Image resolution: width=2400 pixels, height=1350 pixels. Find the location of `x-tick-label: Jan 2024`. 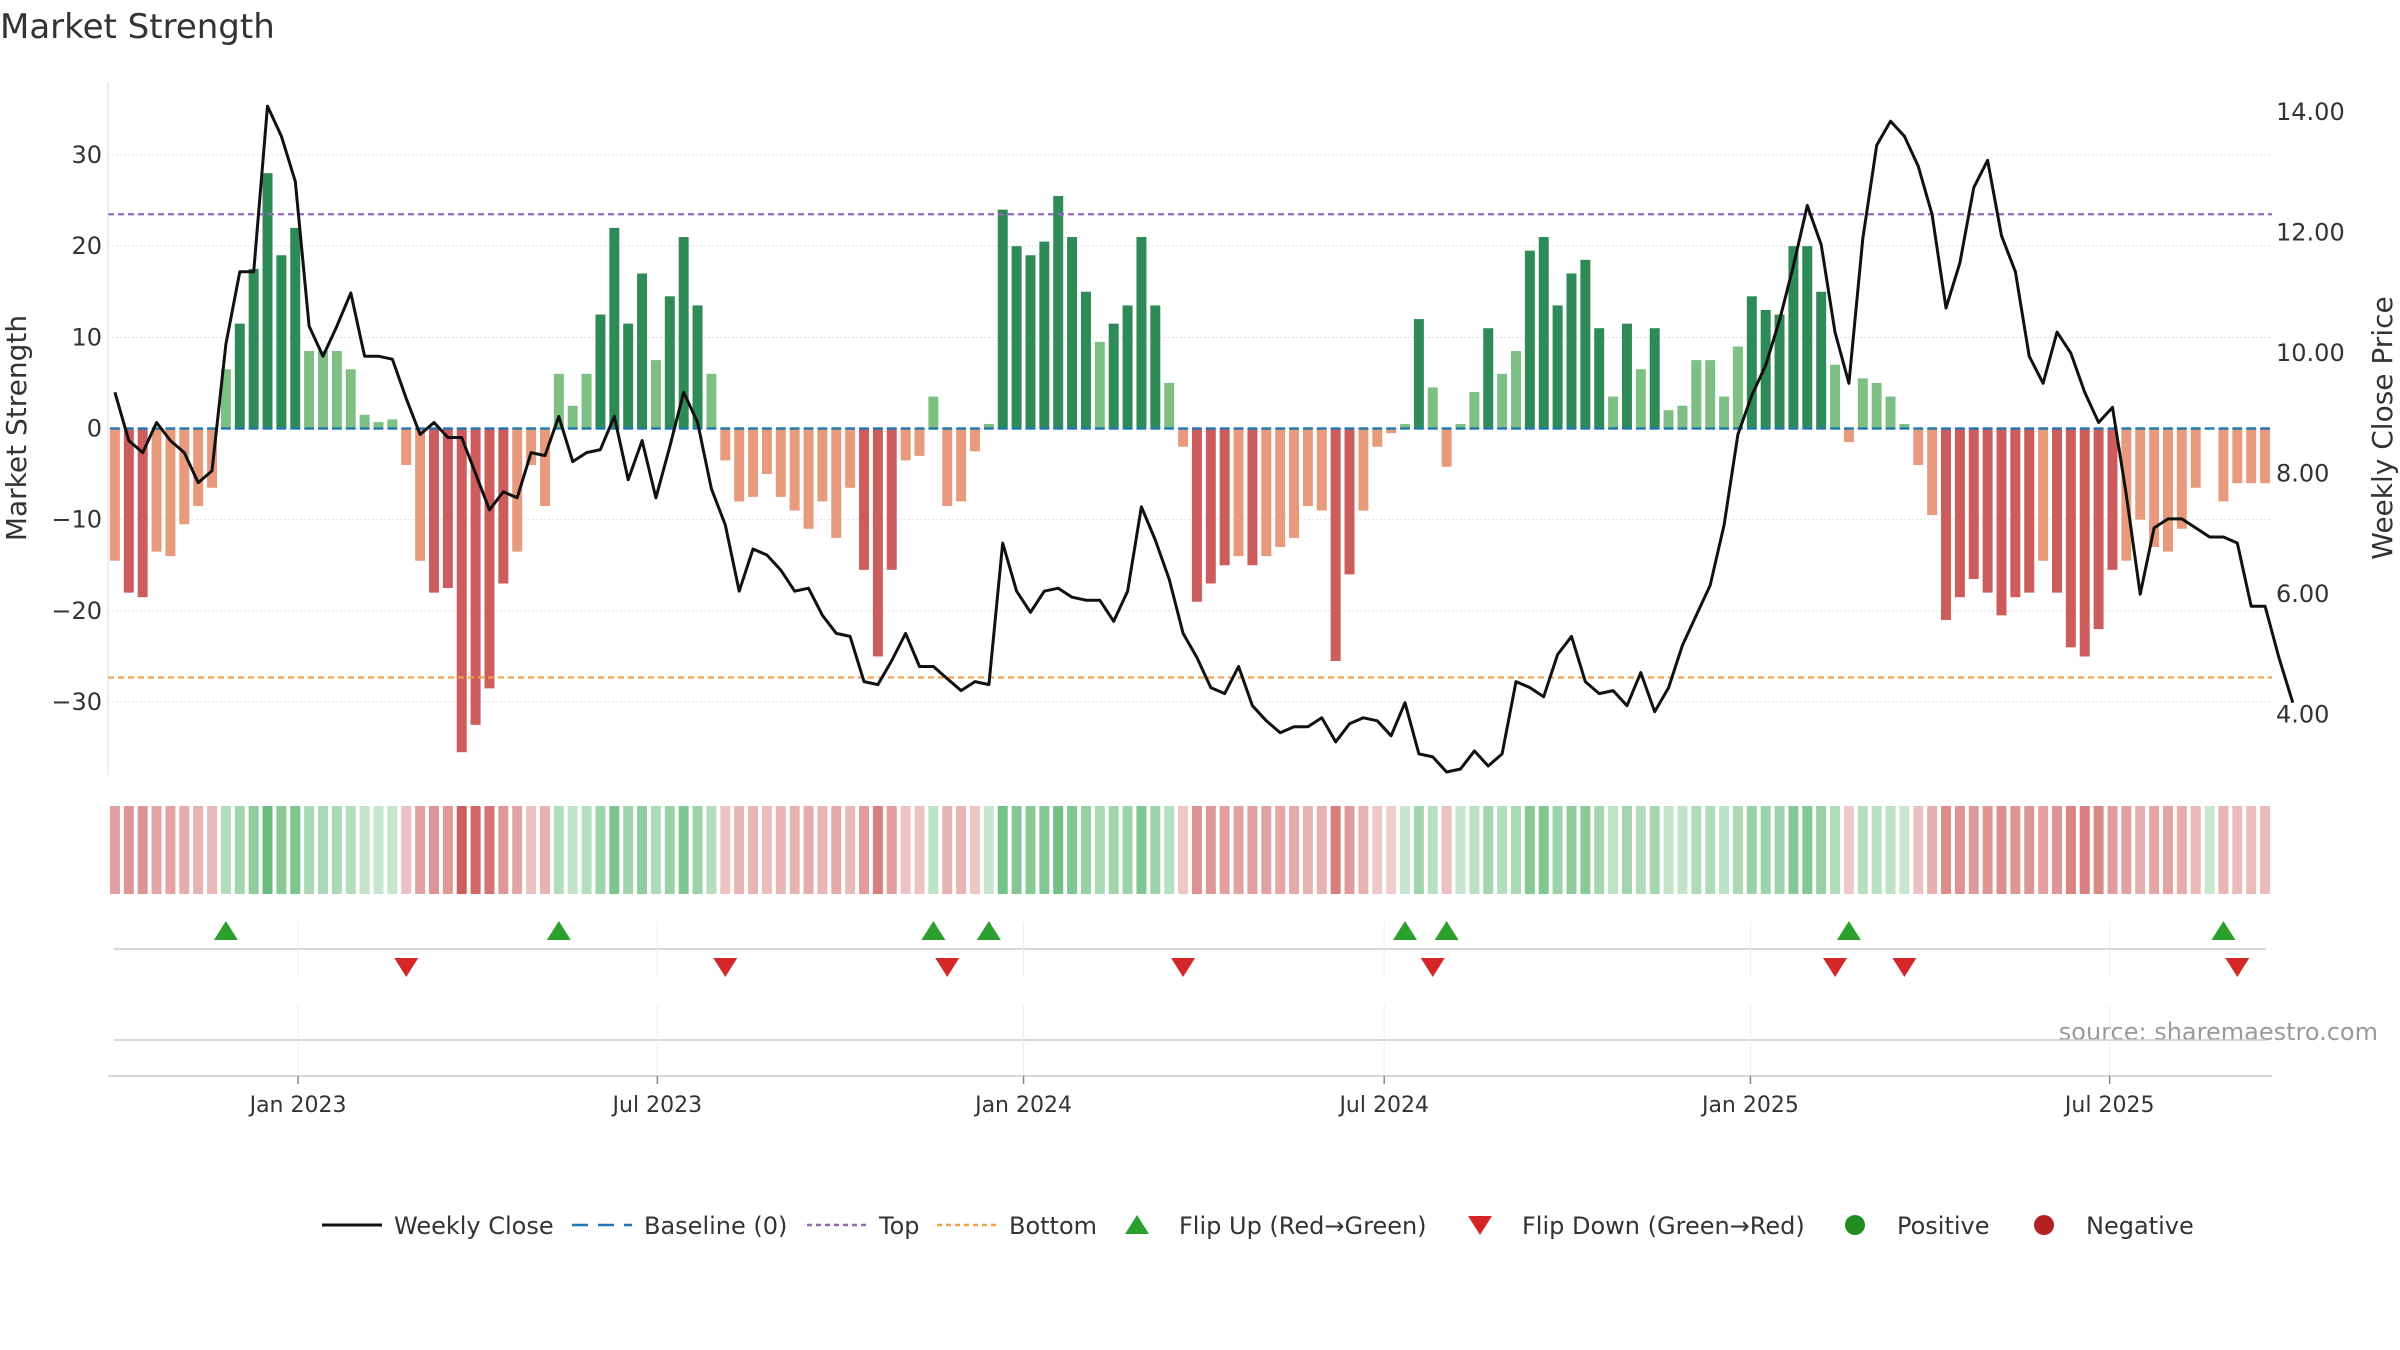

x-tick-label: Jan 2024 is located at coordinates (1022, 1105).